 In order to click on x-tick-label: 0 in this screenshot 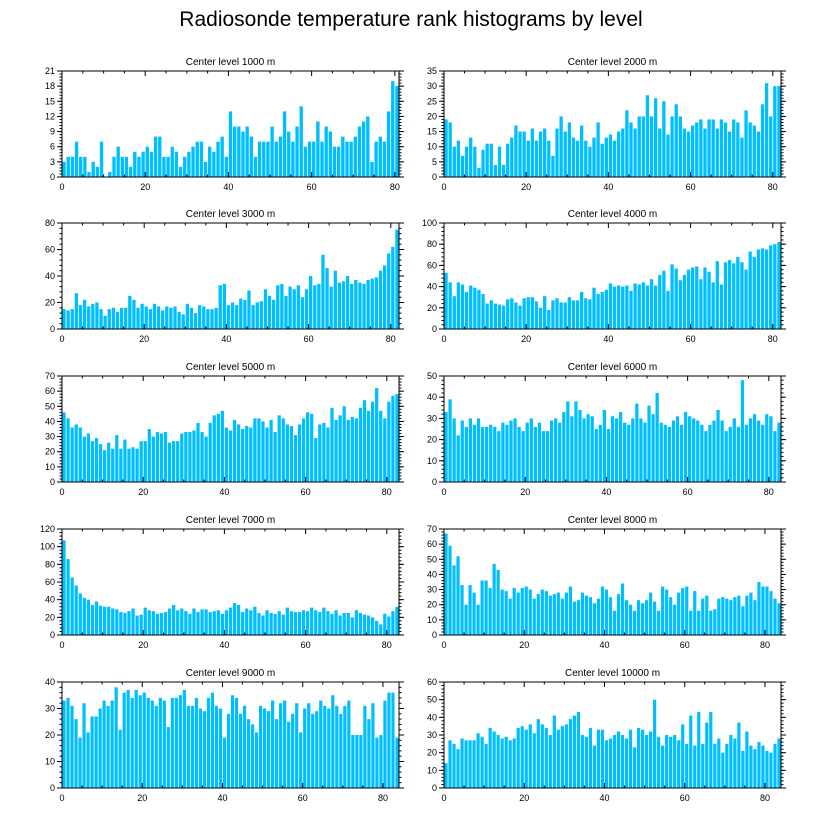, I will do `click(61, 187)`.